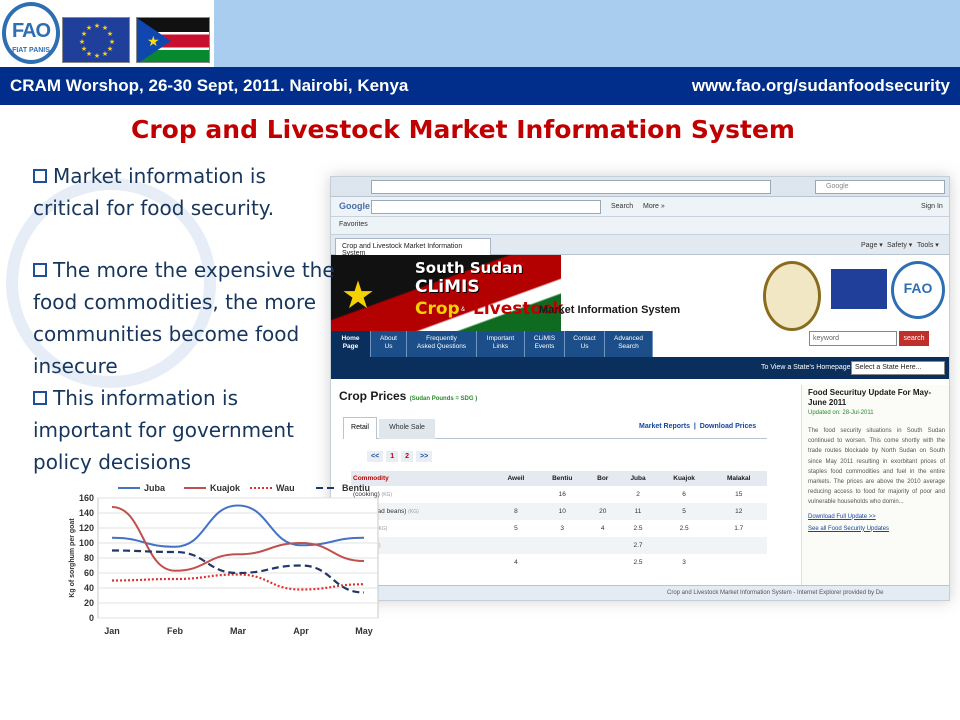  What do you see at coordinates (89, 588) in the screenshot?
I see `y-tick-label: 40` at bounding box center [89, 588].